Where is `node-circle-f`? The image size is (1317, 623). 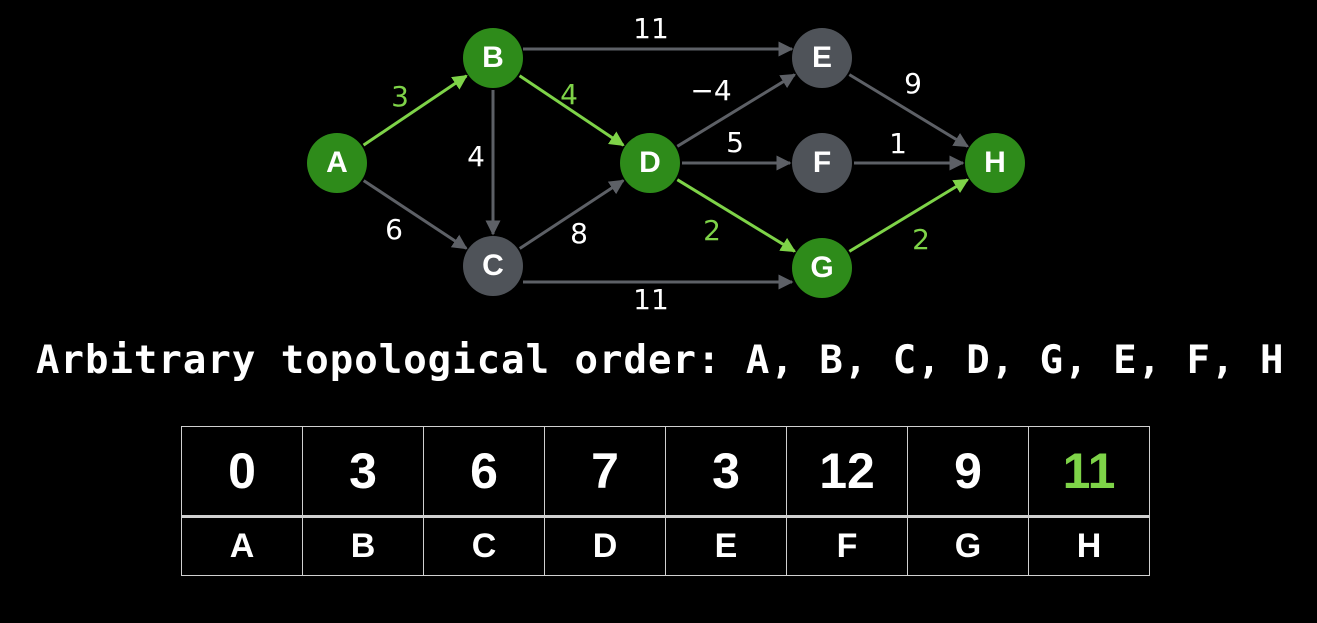 node-circle-f is located at coordinates (822, 163).